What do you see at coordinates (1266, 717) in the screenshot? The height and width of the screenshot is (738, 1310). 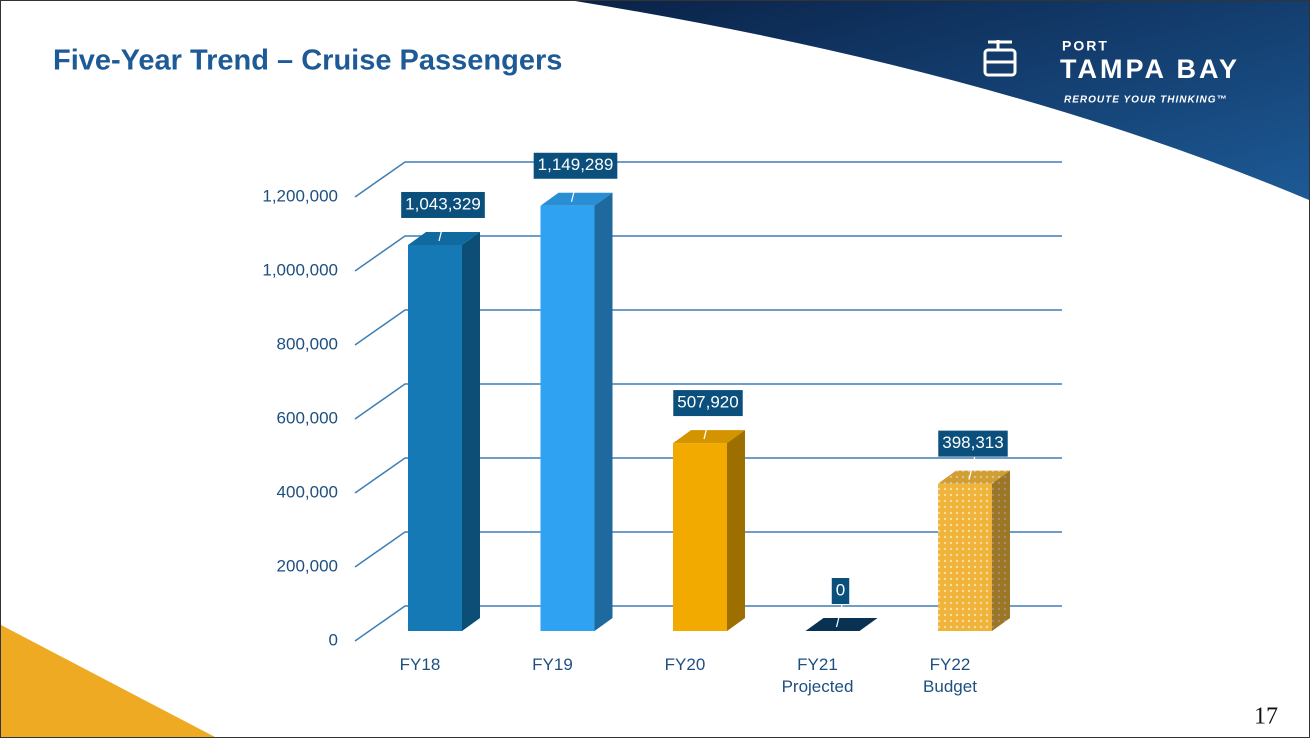 I see `page-number: 17` at bounding box center [1266, 717].